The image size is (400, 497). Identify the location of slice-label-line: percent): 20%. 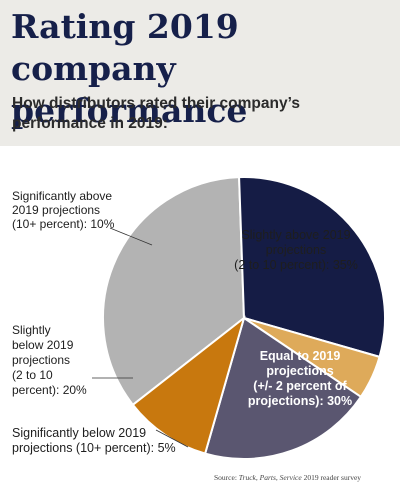
(49, 390).